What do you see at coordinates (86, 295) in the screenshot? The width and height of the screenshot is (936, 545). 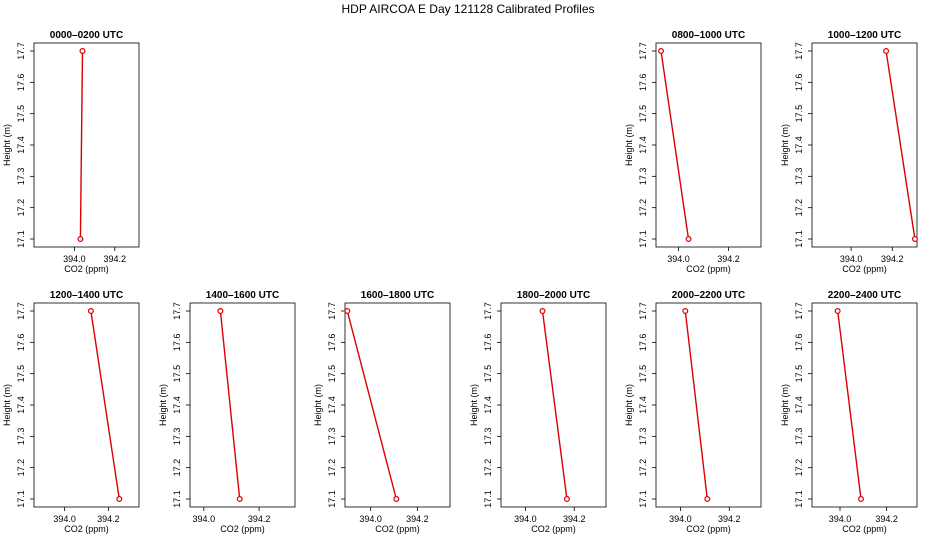 I see `panel-title: 1200–1400 UTC` at bounding box center [86, 295].